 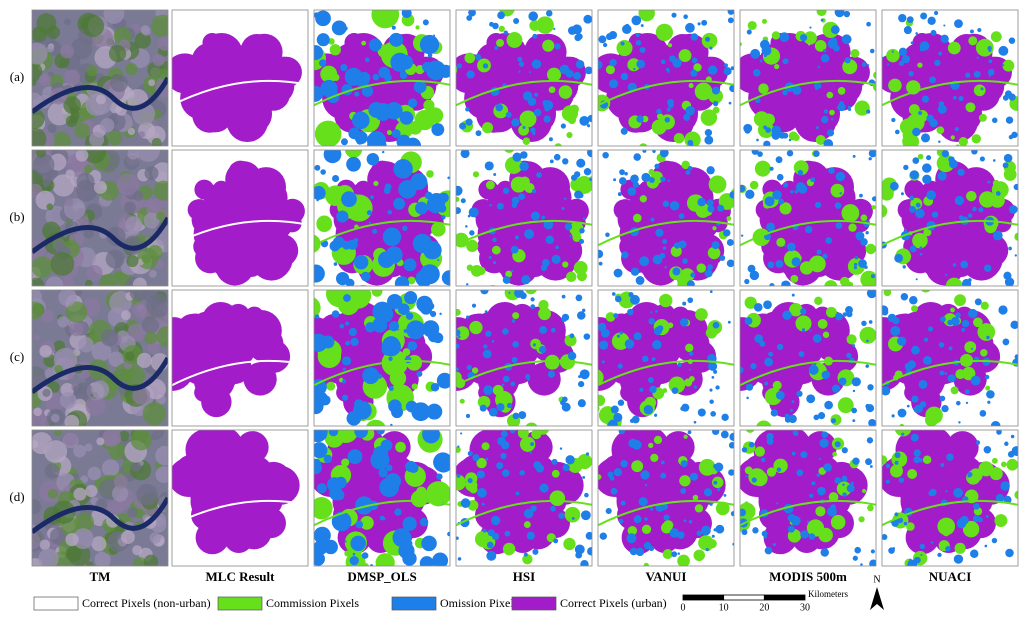 I want to click on north-label: N, so click(x=876, y=579).